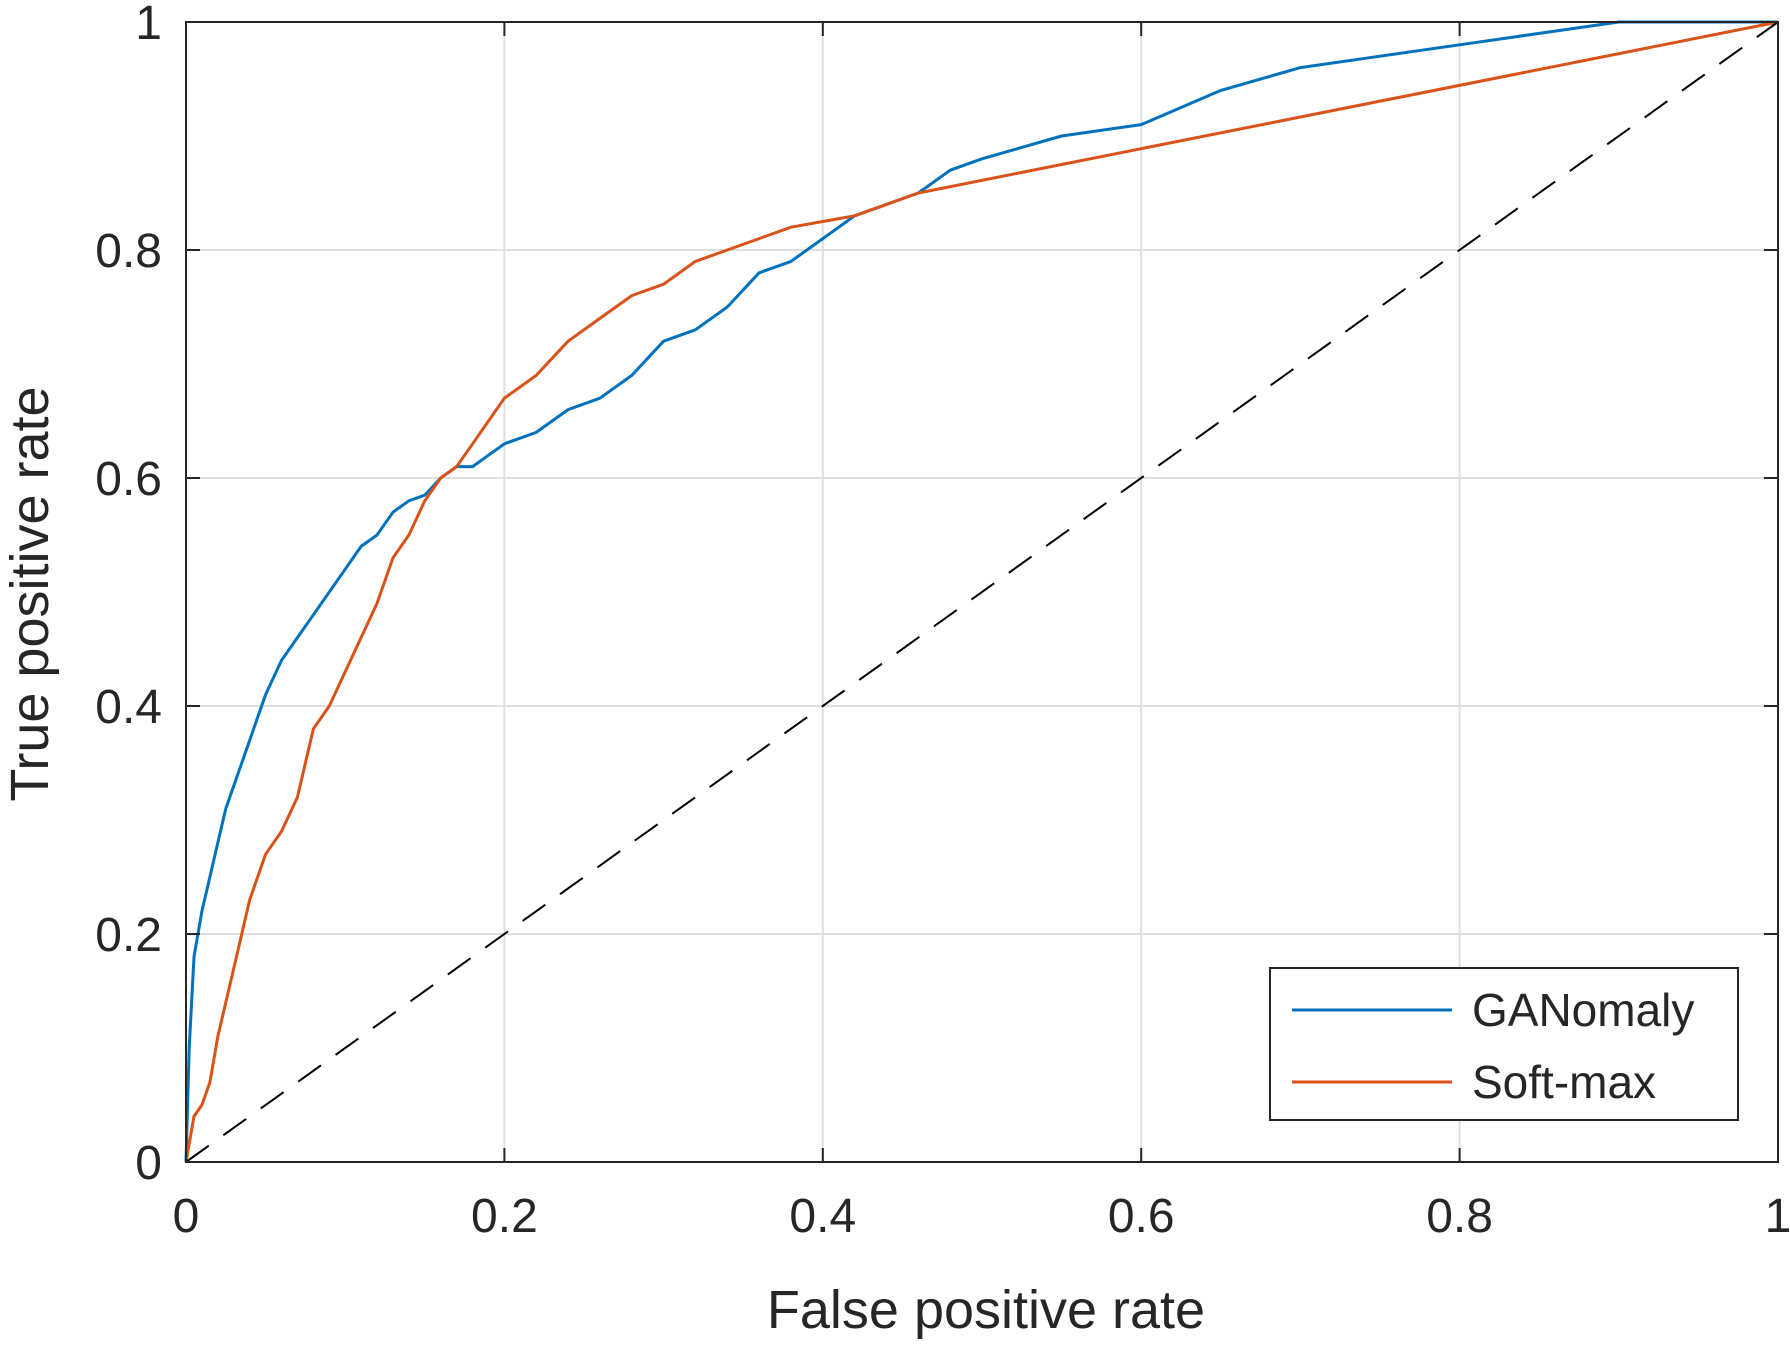  Describe the element at coordinates (986, 1310) in the screenshot. I see `x-axis-label: False positive rate` at that location.